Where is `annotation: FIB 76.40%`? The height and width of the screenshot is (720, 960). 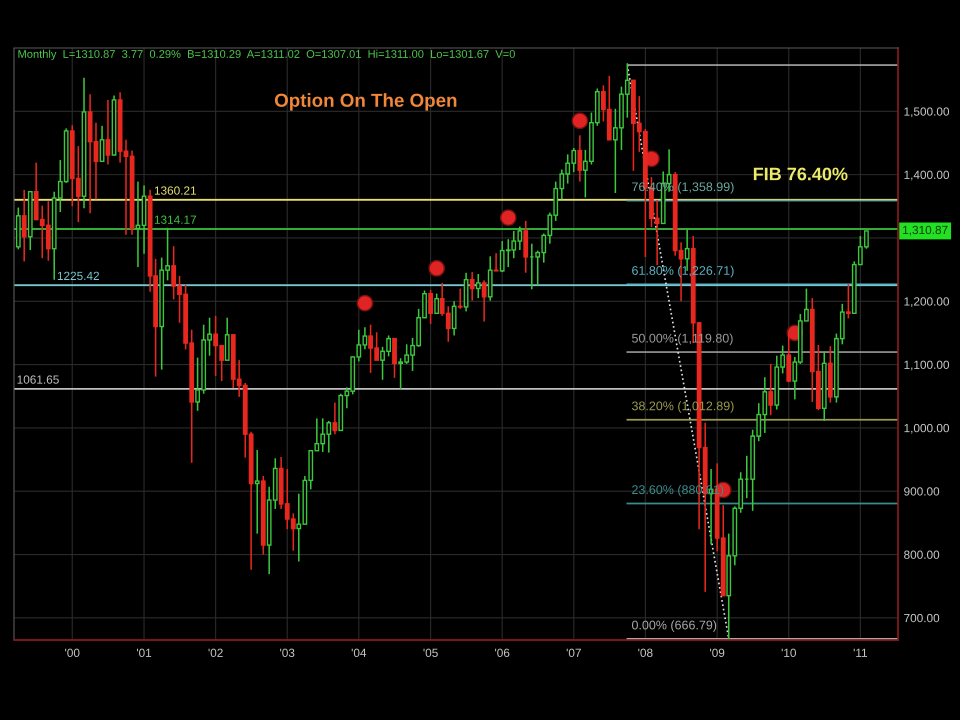
annotation: FIB 76.40% is located at coordinates (801, 174).